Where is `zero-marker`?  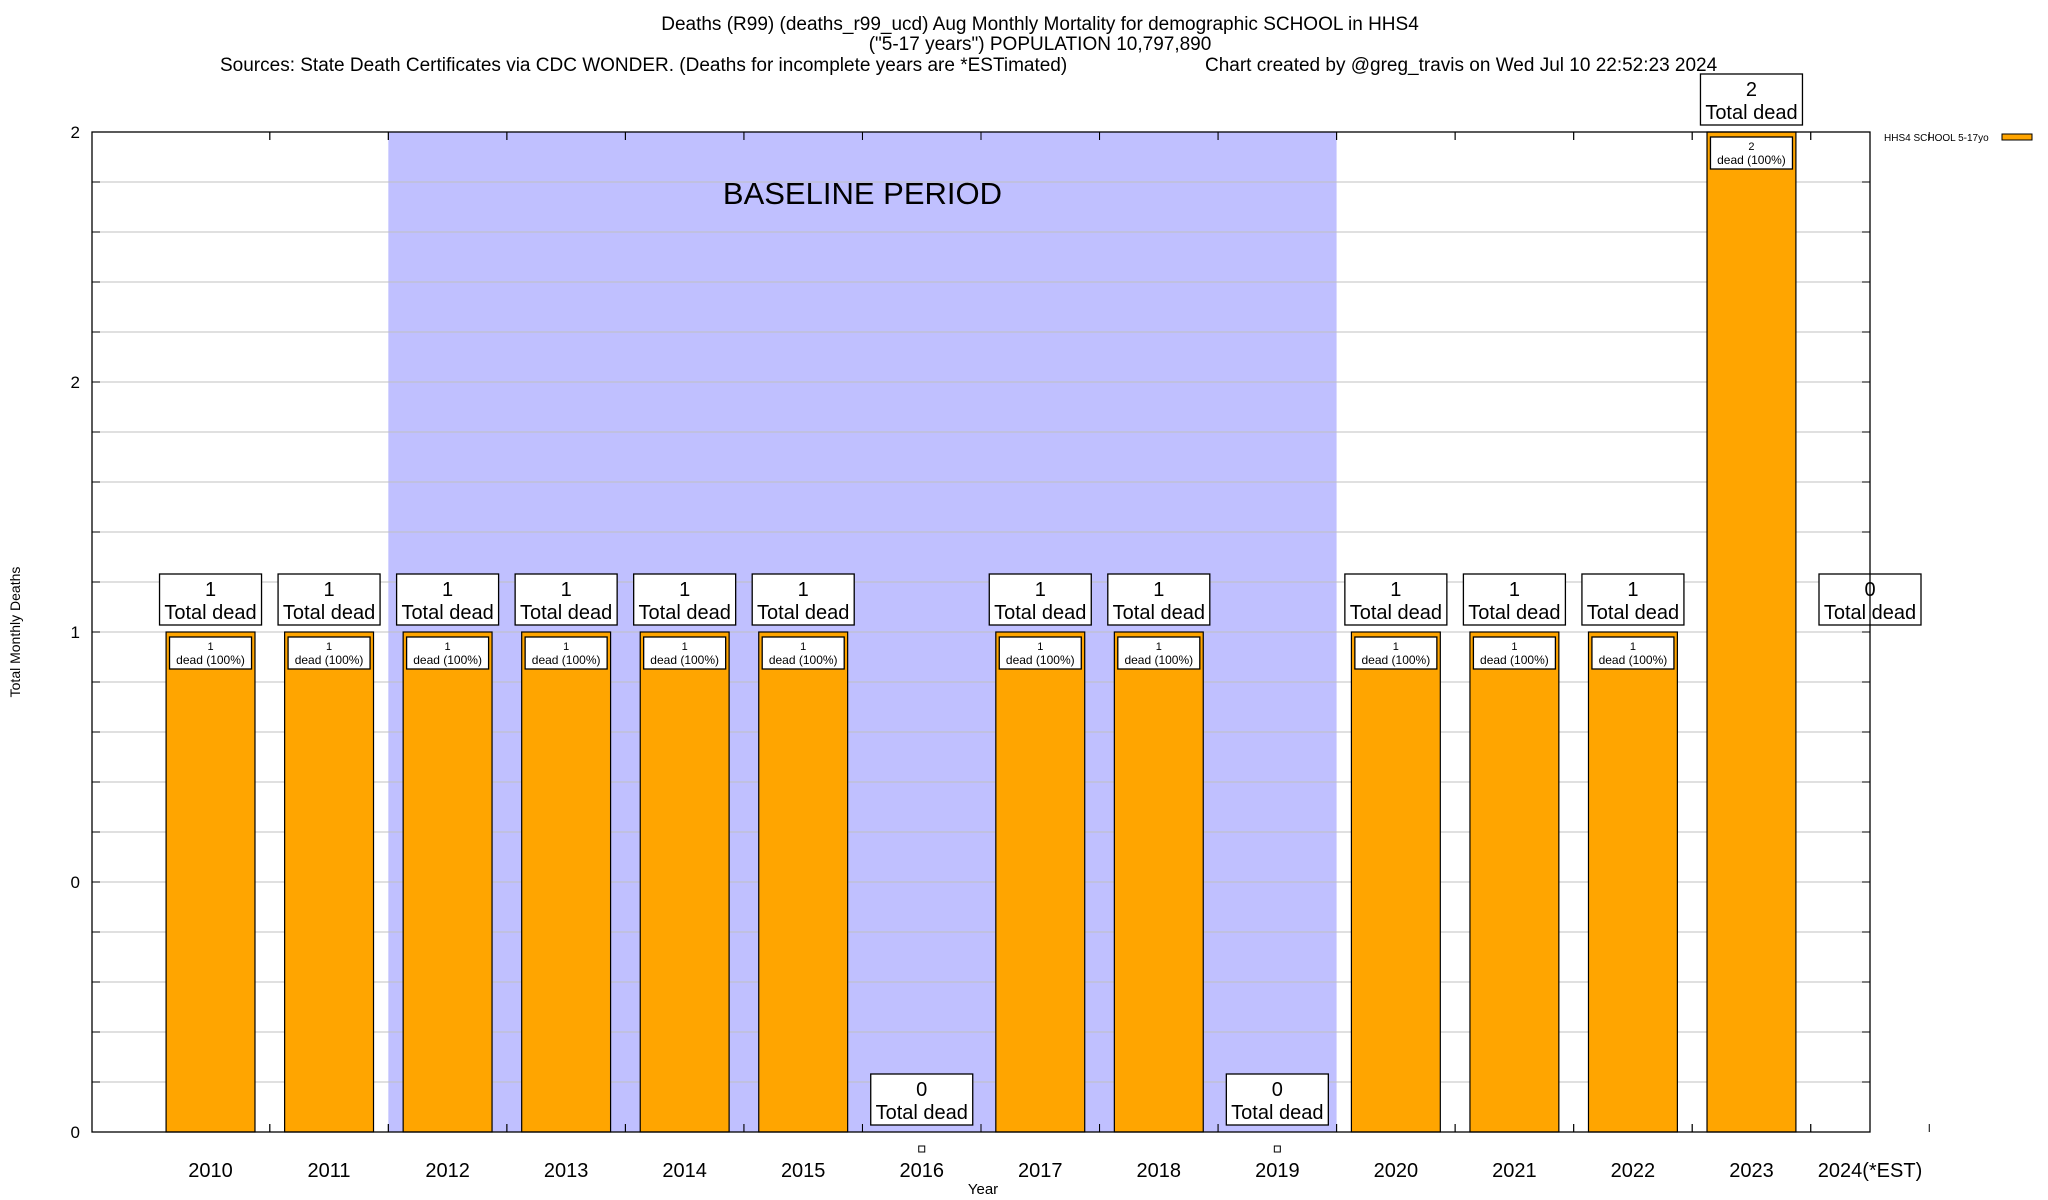
zero-marker is located at coordinates (922, 1149).